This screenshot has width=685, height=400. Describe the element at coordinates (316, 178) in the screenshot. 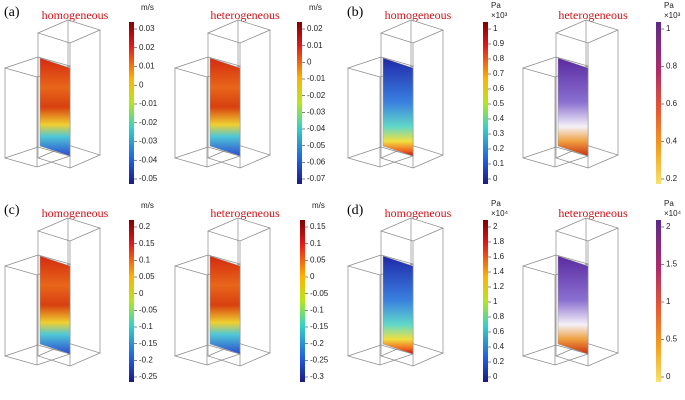

I see `colorbar-tick-label: -0.07` at that location.